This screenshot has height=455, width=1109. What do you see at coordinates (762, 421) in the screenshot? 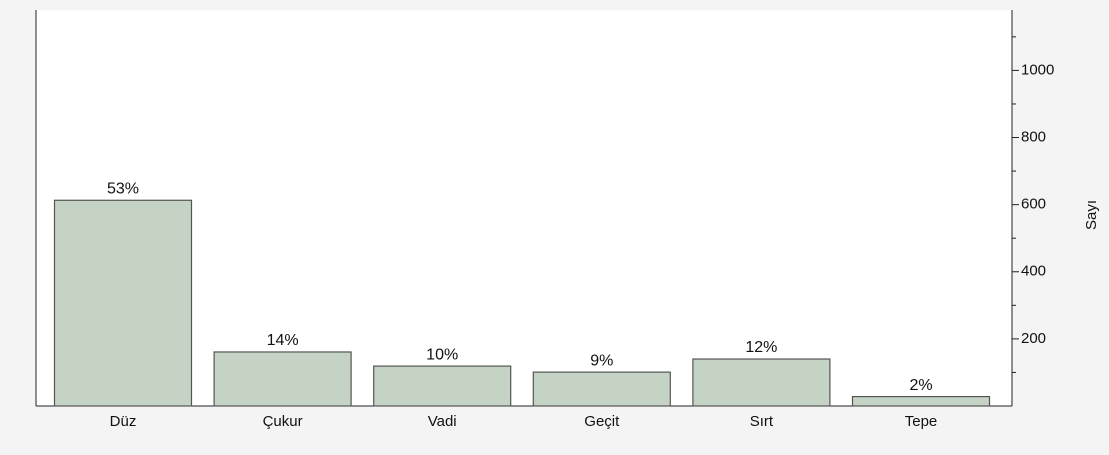
I see `x-tick-label: Sırt` at bounding box center [762, 421].